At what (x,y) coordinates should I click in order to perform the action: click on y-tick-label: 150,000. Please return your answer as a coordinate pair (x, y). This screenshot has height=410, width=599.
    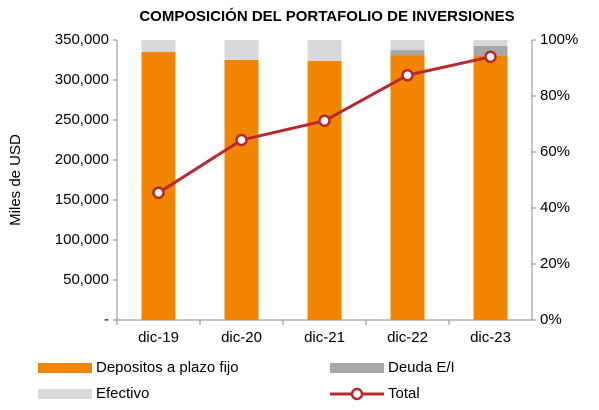
    Looking at the image, I should click on (82, 199).